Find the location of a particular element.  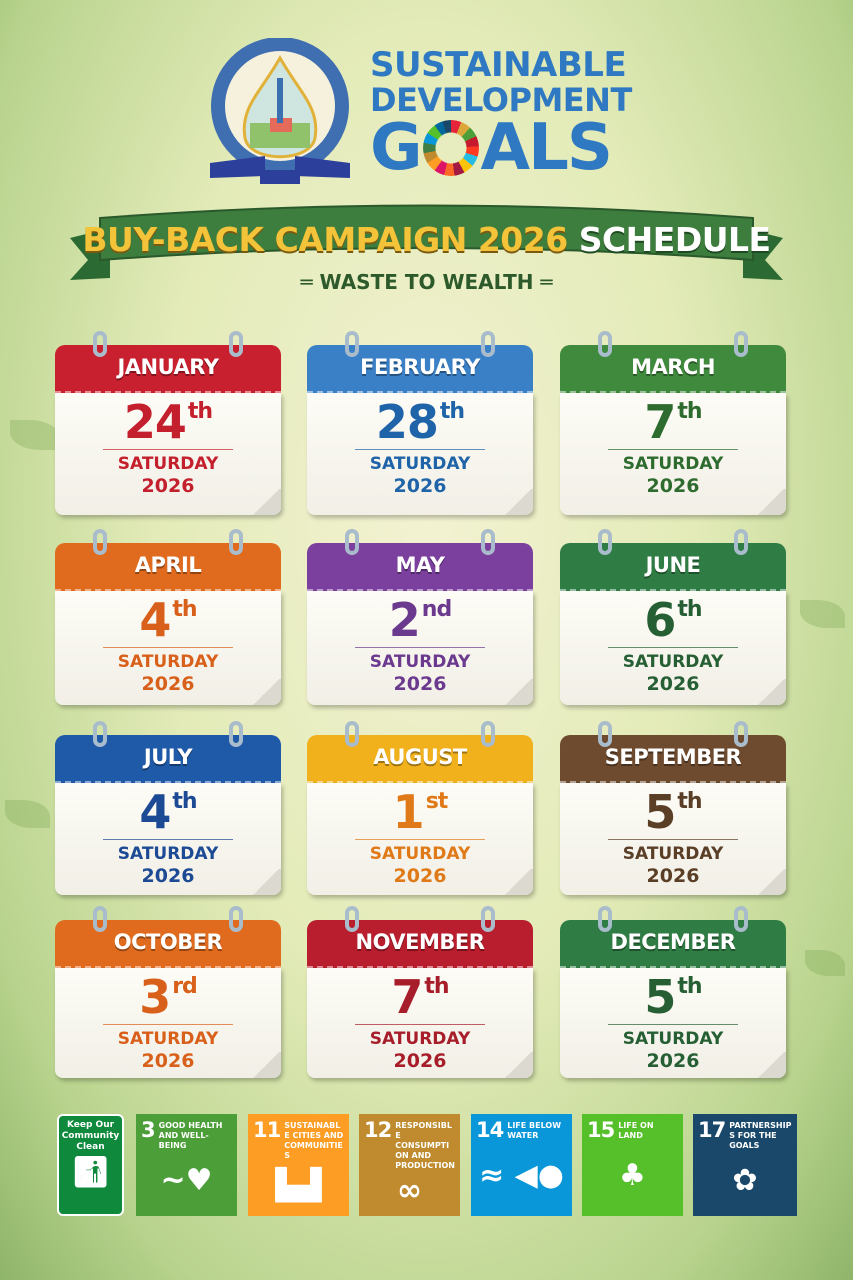

tree-icon: ♣ is located at coordinates (632, 1175).